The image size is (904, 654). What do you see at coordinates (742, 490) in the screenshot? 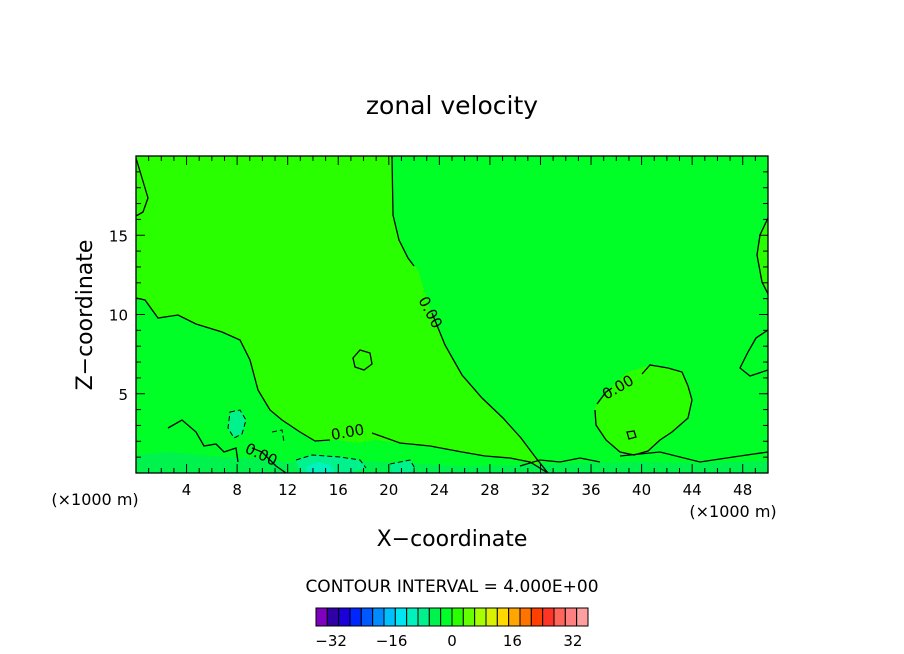
I see `x-tick-label: 48` at bounding box center [742, 490].